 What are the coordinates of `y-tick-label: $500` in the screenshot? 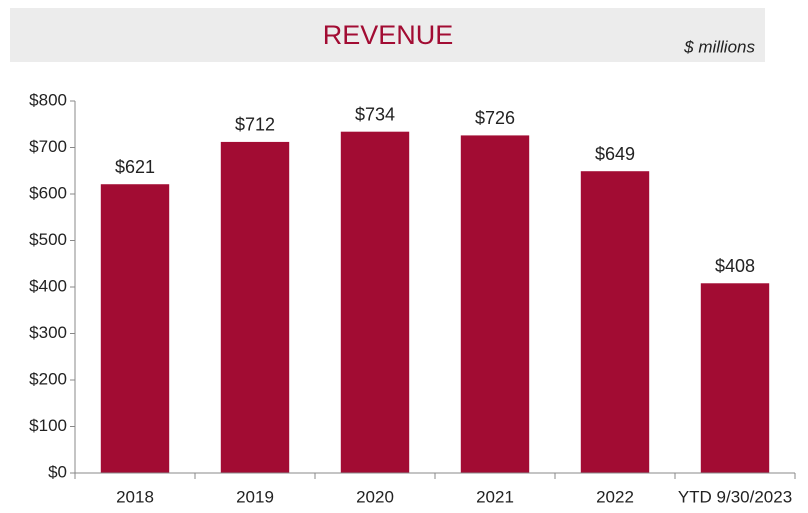 It's located at (48, 239).